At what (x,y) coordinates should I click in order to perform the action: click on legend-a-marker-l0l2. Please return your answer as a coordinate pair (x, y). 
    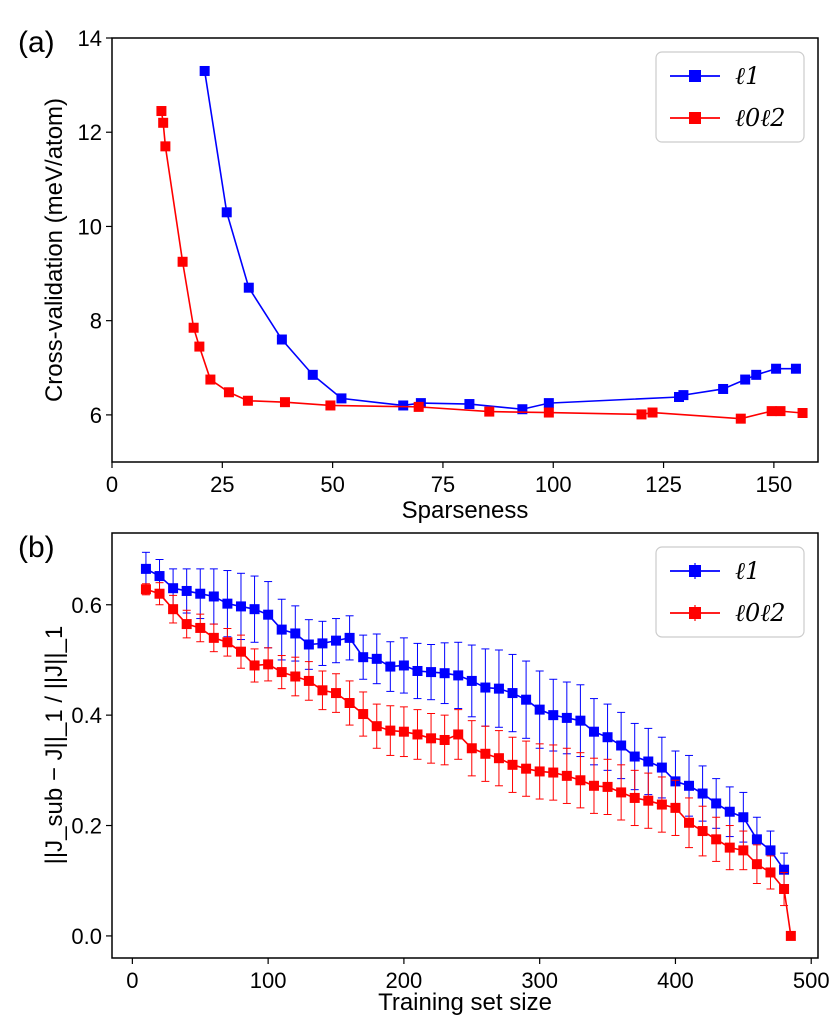
    Looking at the image, I should click on (695, 118).